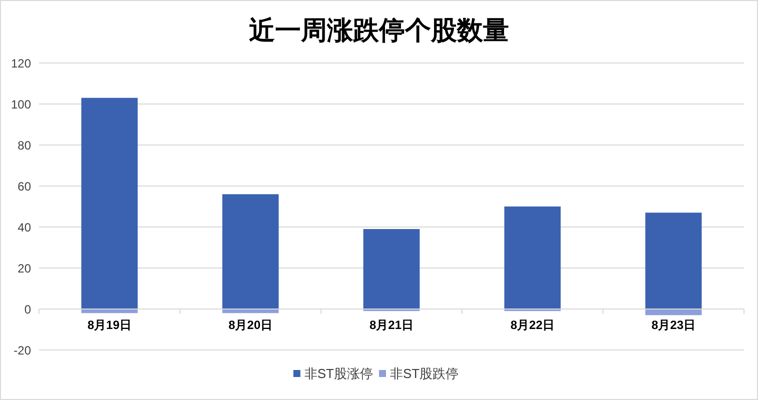 The width and height of the screenshot is (758, 400). What do you see at coordinates (673, 325) in the screenshot?
I see `x-tick: 8月23日` at bounding box center [673, 325].